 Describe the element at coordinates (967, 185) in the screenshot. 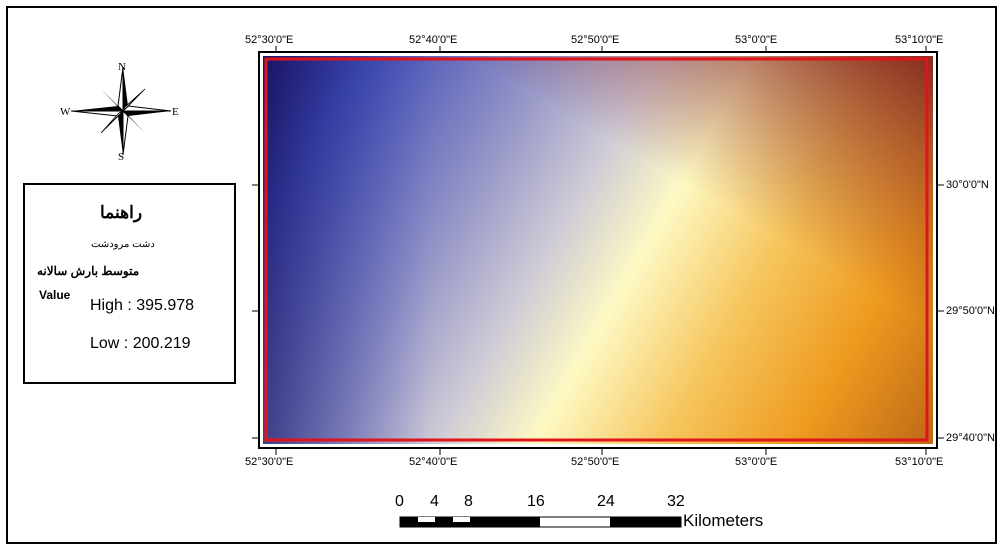

I see `coord-right-0: 30°0'0"N` at that location.